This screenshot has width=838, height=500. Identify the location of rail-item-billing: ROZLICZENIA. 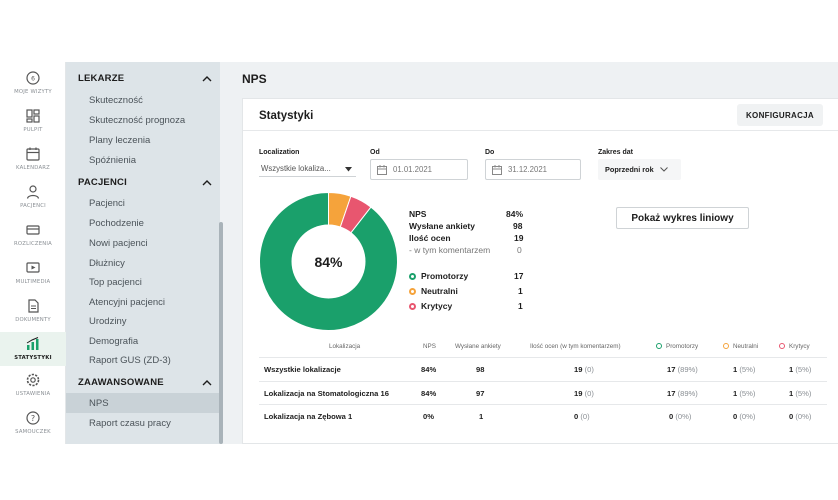
(33, 241).